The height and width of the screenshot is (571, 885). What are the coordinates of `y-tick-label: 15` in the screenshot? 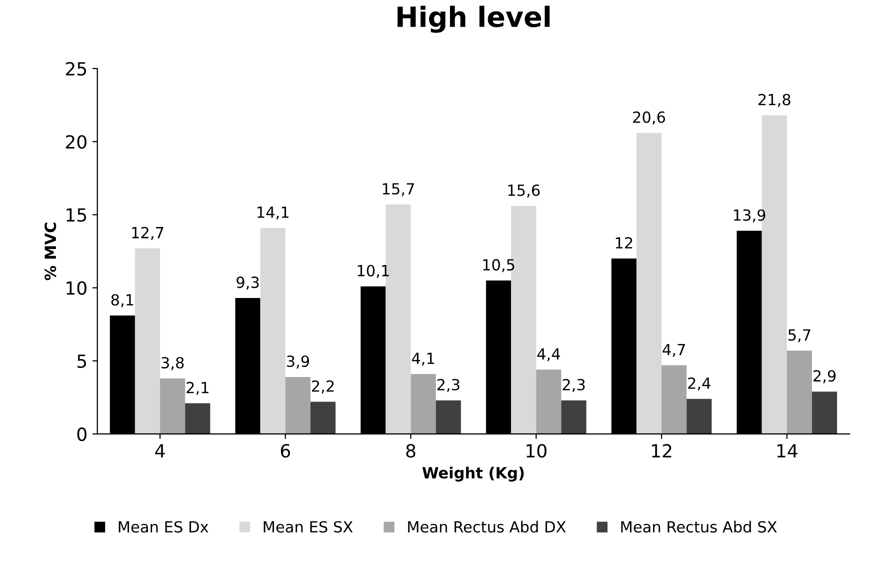 It's located at (76, 215).